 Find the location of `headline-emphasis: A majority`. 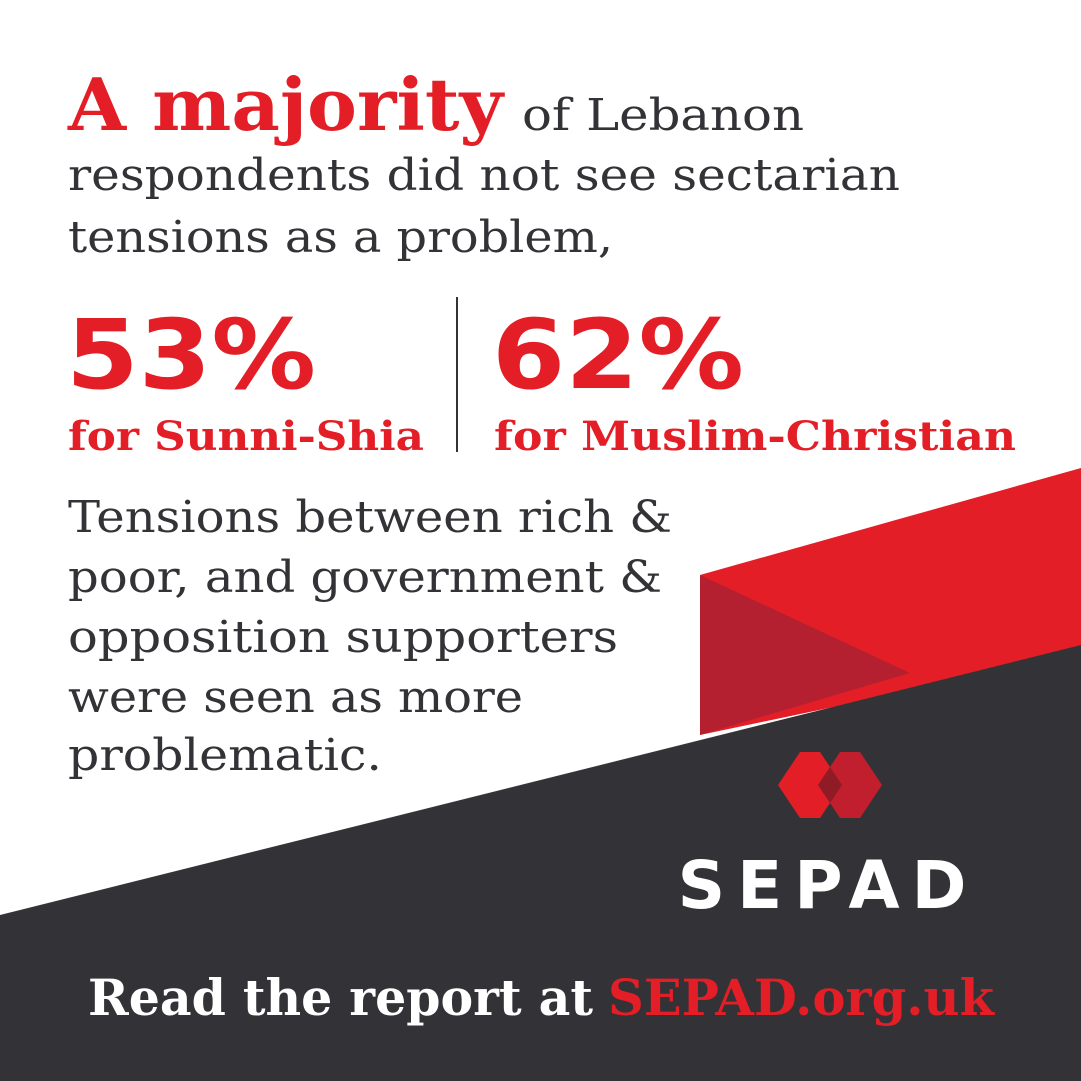

headline-emphasis: A majority is located at coordinates (286, 104).